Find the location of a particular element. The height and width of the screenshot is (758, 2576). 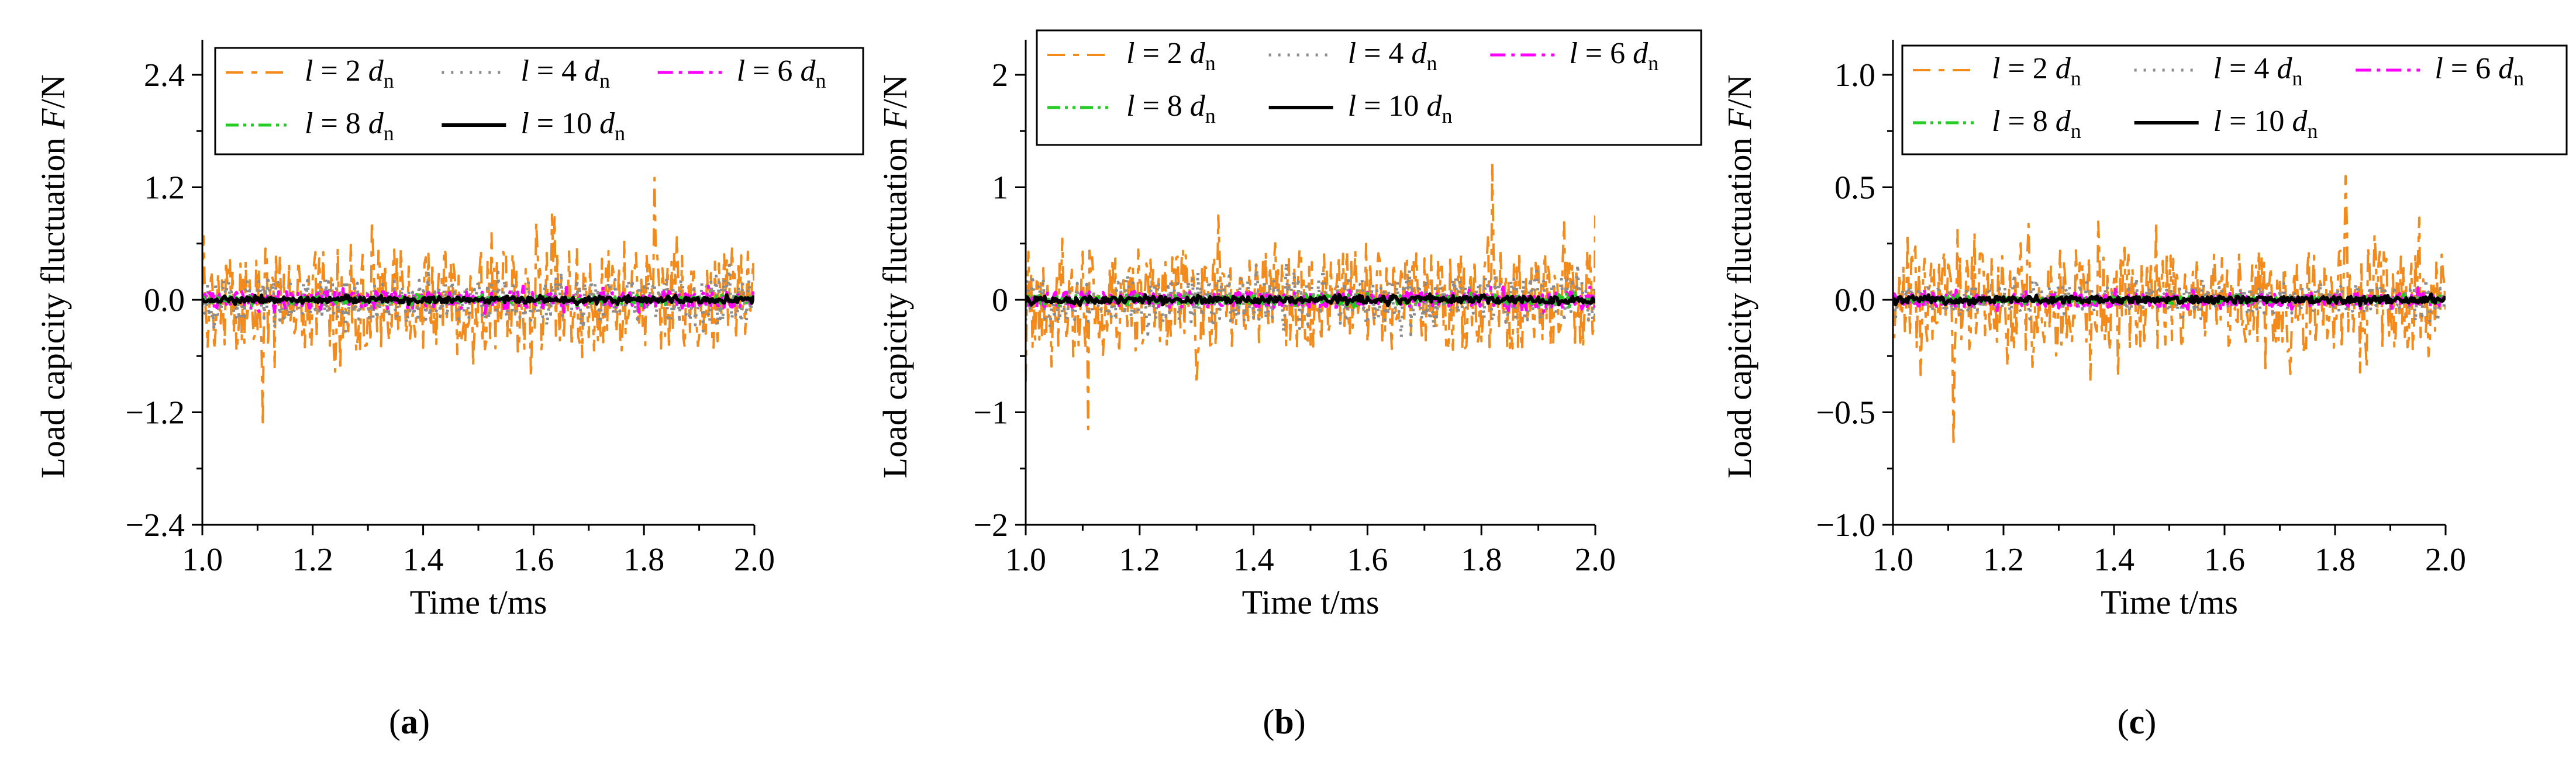

panel-label: (a) is located at coordinates (410, 721).